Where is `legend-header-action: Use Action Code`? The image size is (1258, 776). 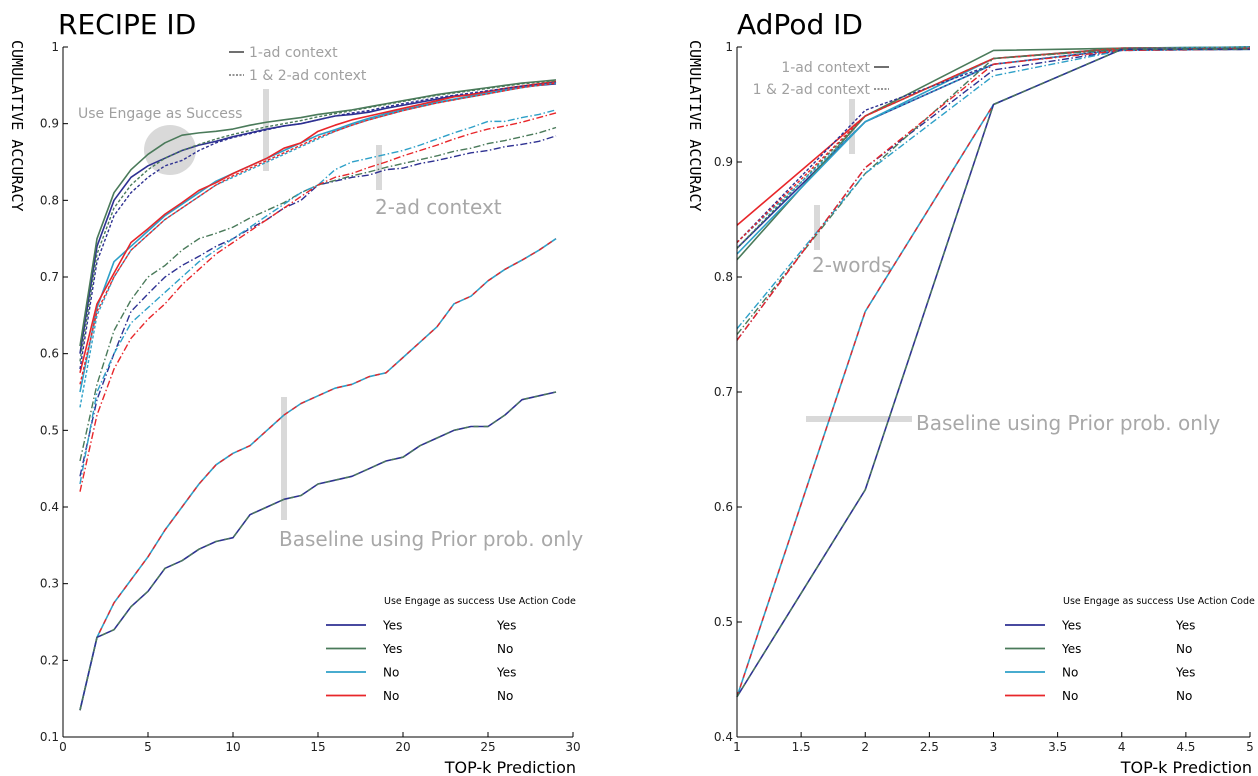
legend-header-action: Use Action Code is located at coordinates (1216, 601).